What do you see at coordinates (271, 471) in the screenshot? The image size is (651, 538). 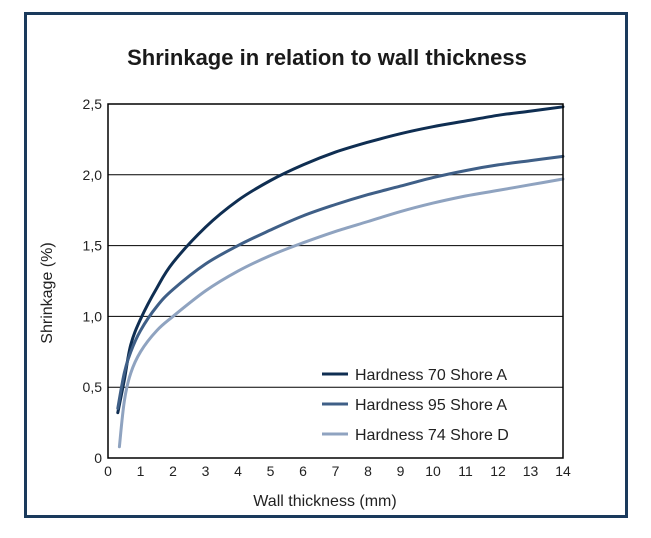 I see `x-tick-label: 5` at bounding box center [271, 471].